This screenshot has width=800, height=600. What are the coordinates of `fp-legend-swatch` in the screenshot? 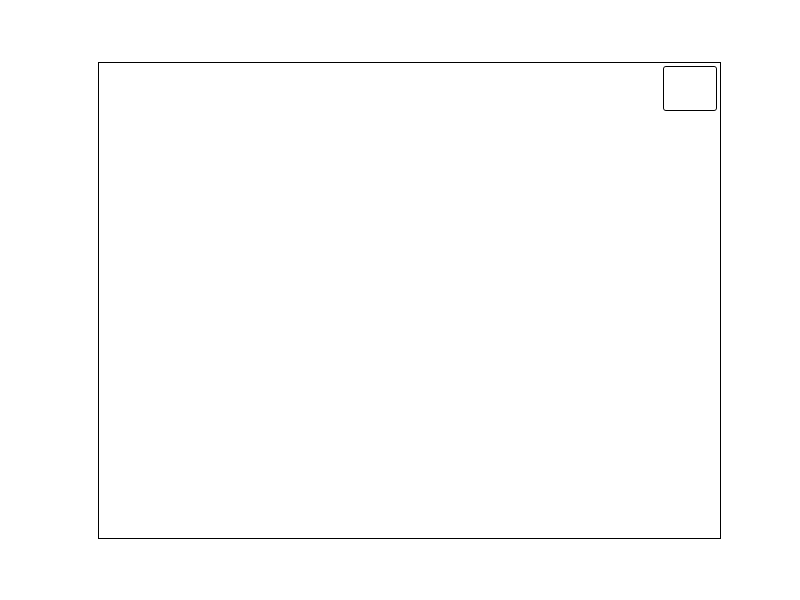 It's located at (685, 95).